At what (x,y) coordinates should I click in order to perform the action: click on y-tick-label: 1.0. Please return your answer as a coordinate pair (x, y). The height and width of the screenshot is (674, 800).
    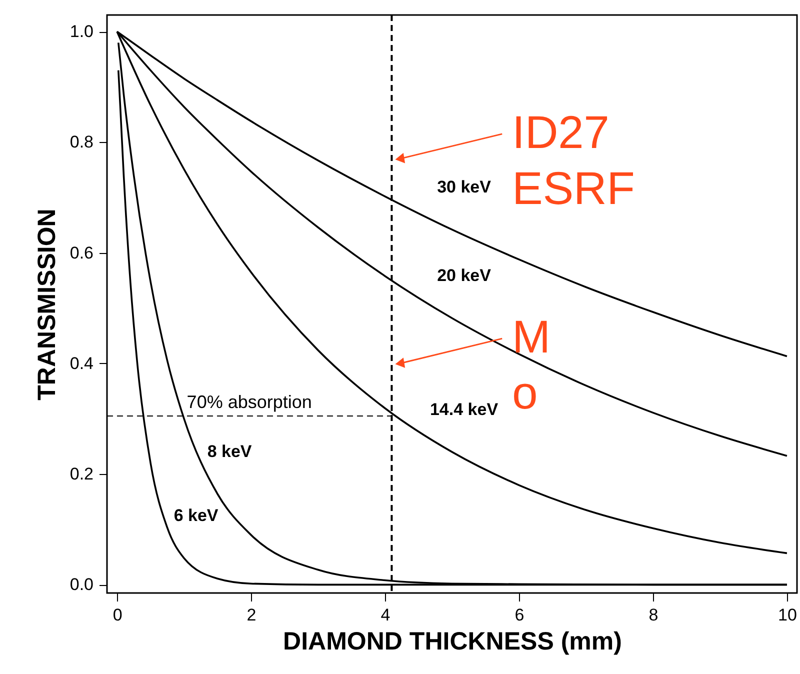
    Looking at the image, I should click on (82, 32).